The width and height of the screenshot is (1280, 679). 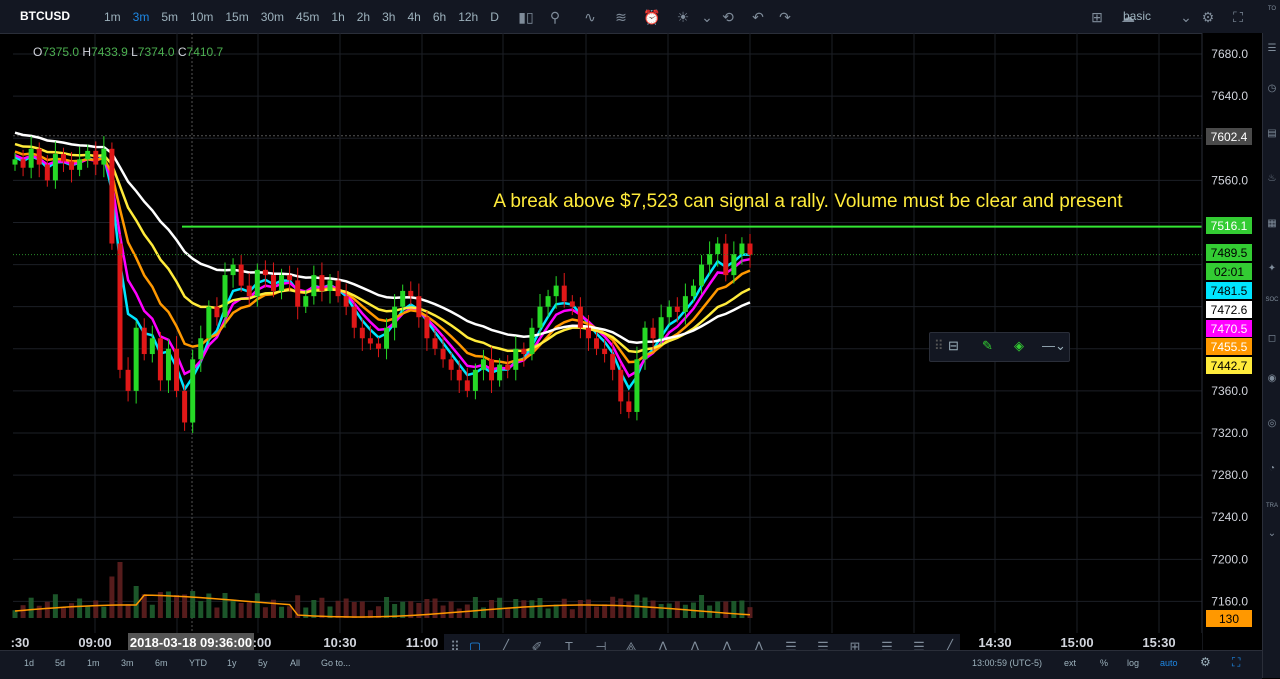 What do you see at coordinates (1272, 468) in the screenshot?
I see `notifications-icon: ◔` at bounding box center [1272, 468].